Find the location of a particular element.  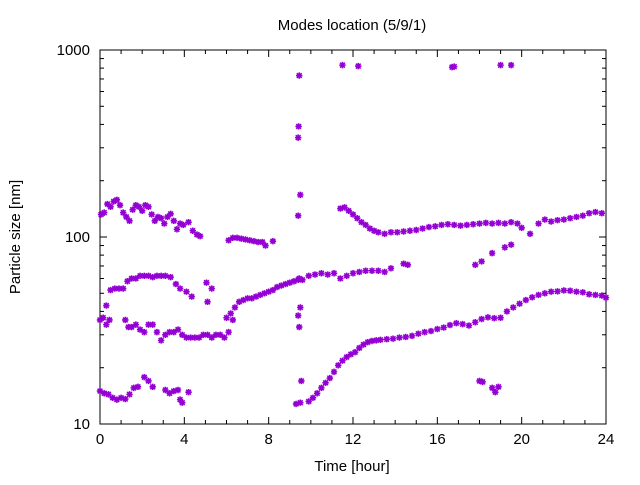

x-tick-label: 16 is located at coordinates (437, 439).